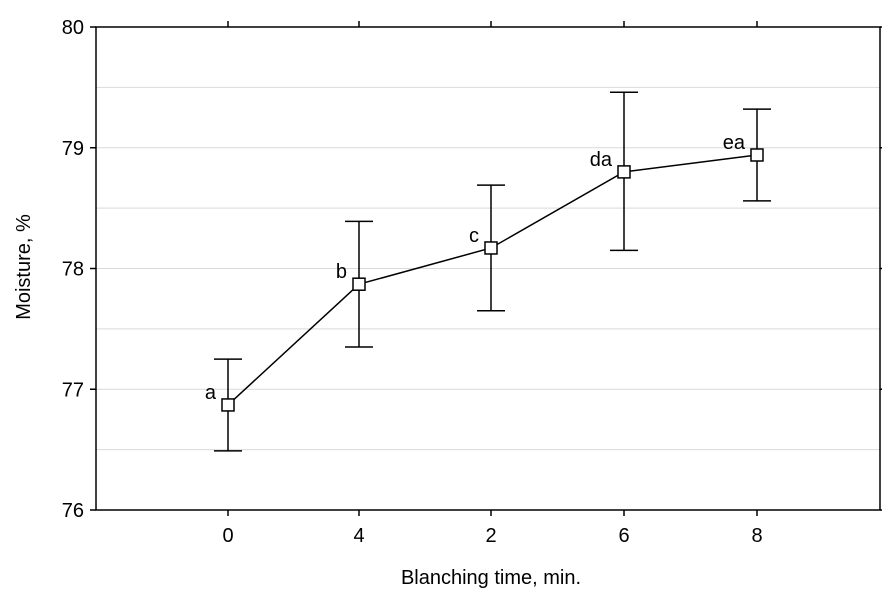 The image size is (882, 596). Describe the element at coordinates (474, 236) in the screenshot. I see `point-label: c` at that location.